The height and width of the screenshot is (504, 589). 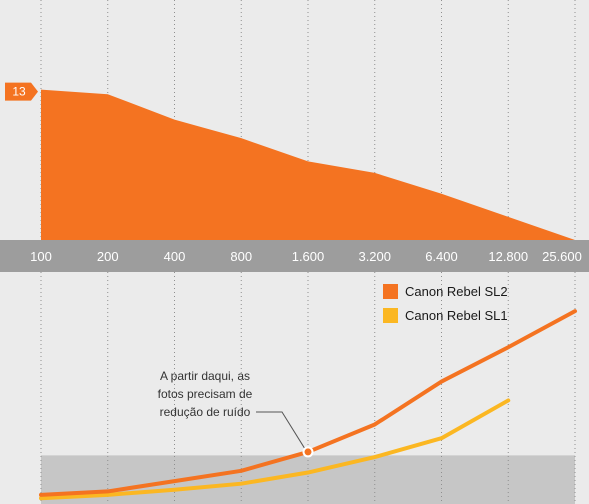 I want to click on upper-value-badge: 13, so click(x=21, y=91).